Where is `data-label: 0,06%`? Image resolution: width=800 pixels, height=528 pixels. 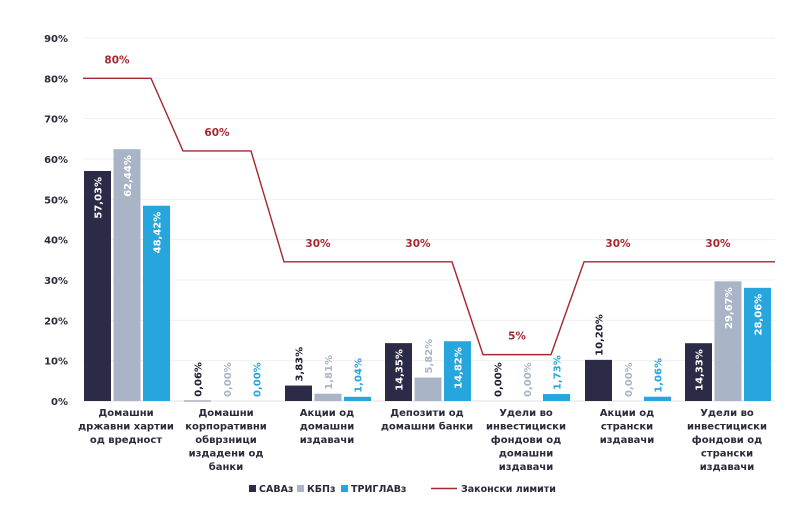 data-label: 0,06% is located at coordinates (199, 379).